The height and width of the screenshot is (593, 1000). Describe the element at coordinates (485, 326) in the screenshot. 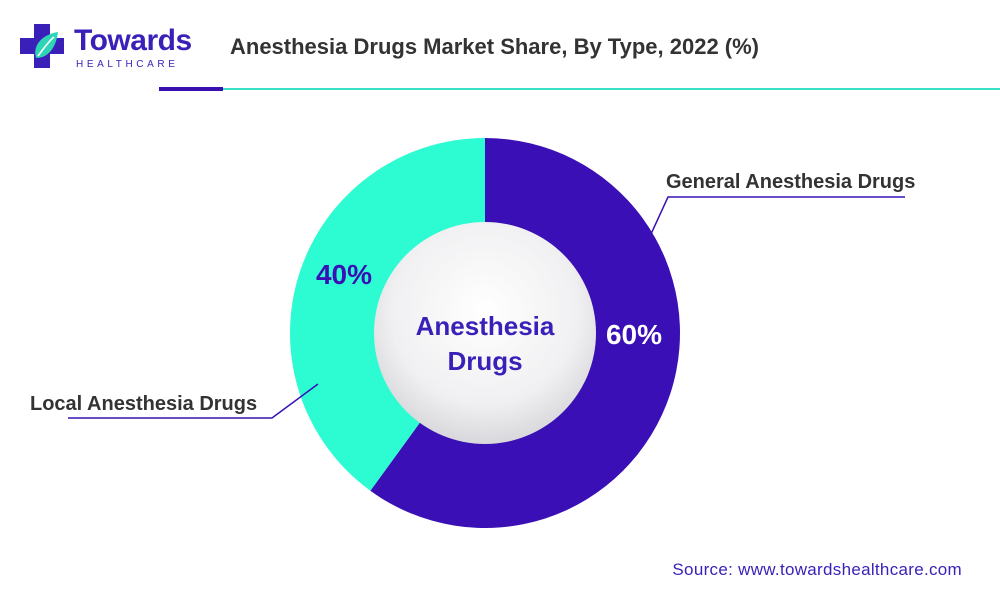

I see `donut-center-label-line1: Anesthesia` at that location.